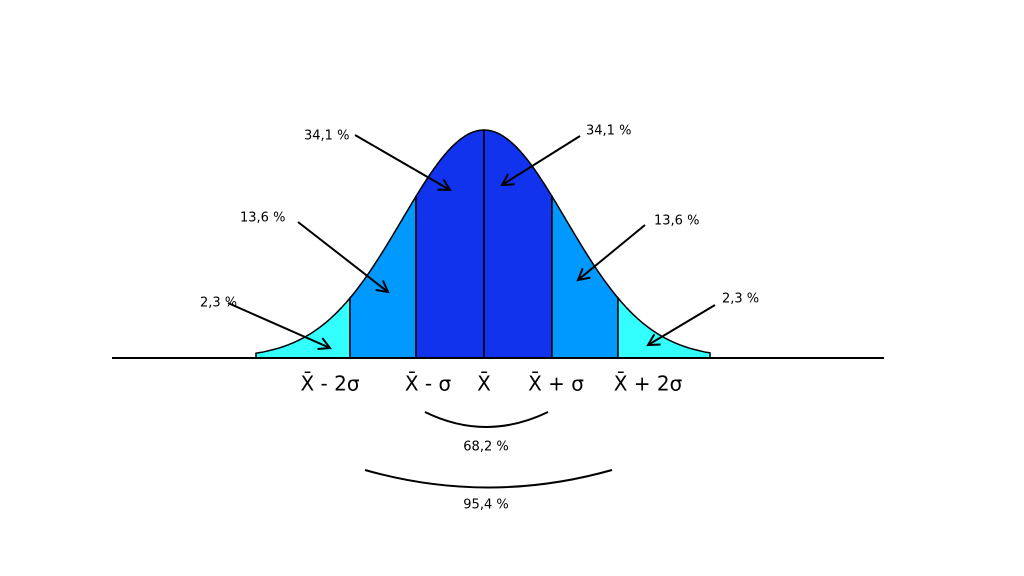  What do you see at coordinates (485, 505) in the screenshot?
I see `bracket-label: 95,4 %` at bounding box center [485, 505].